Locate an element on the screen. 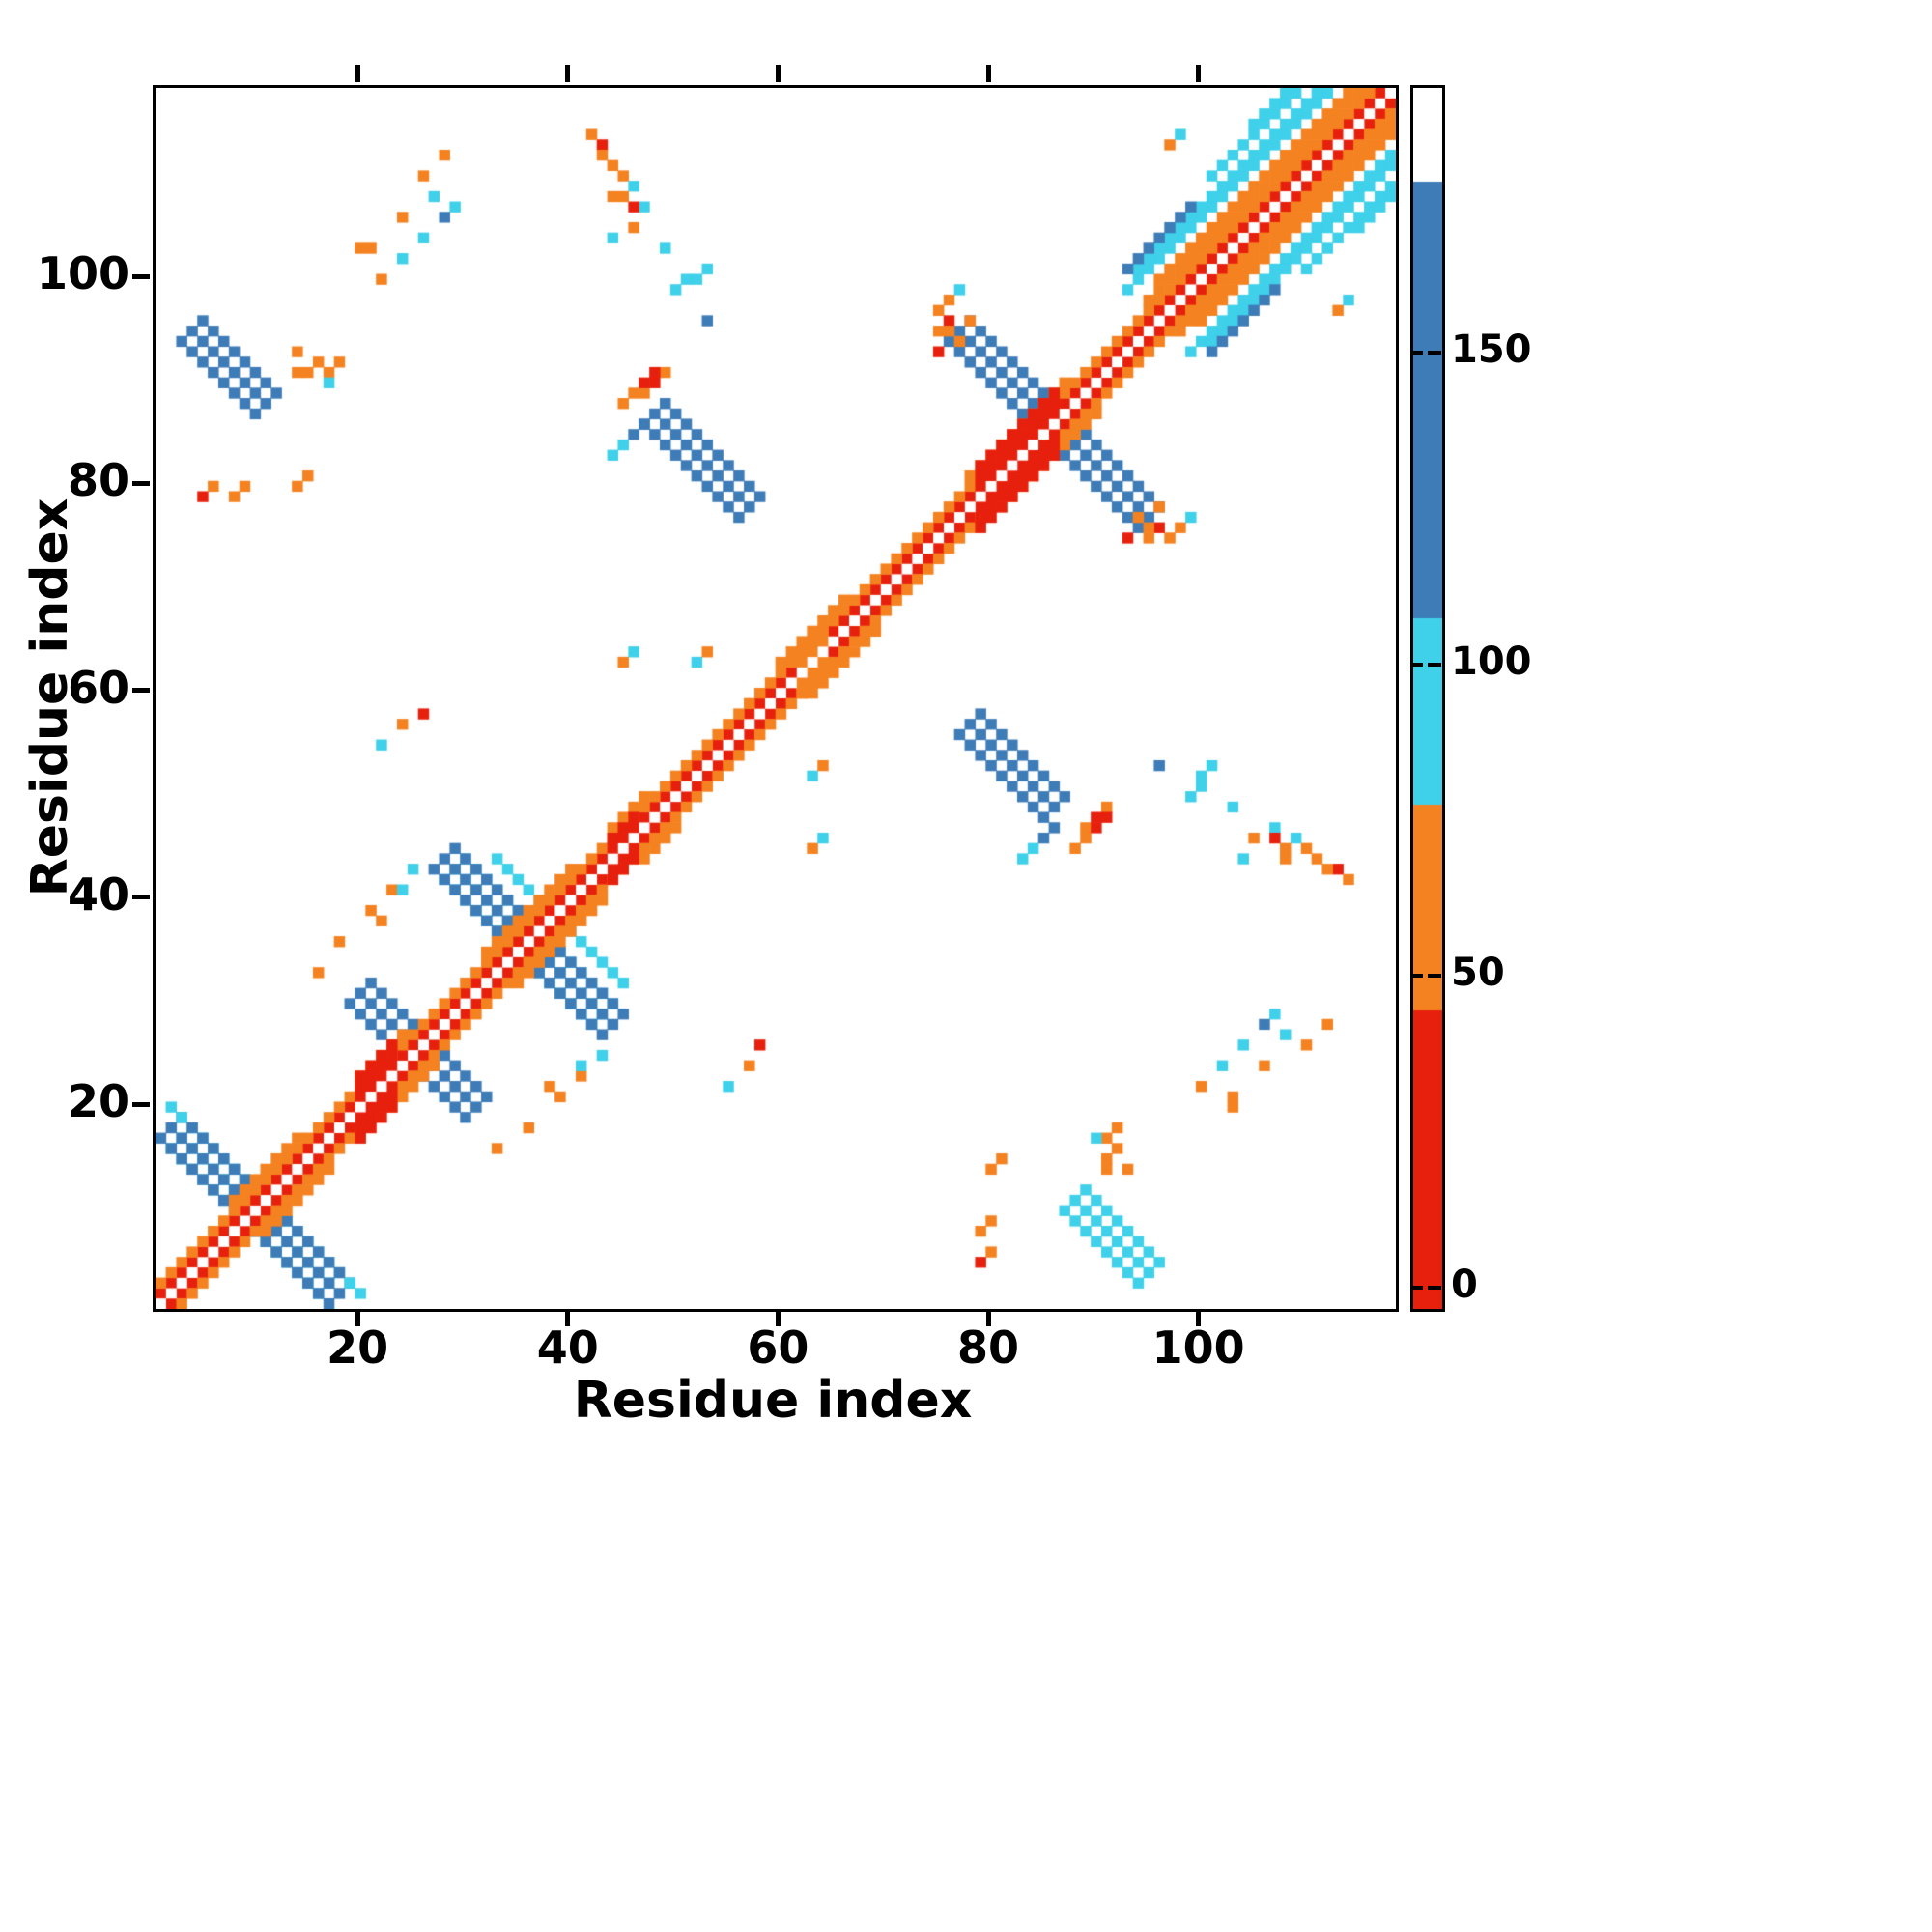  colorbar is located at coordinates (1427, 698).